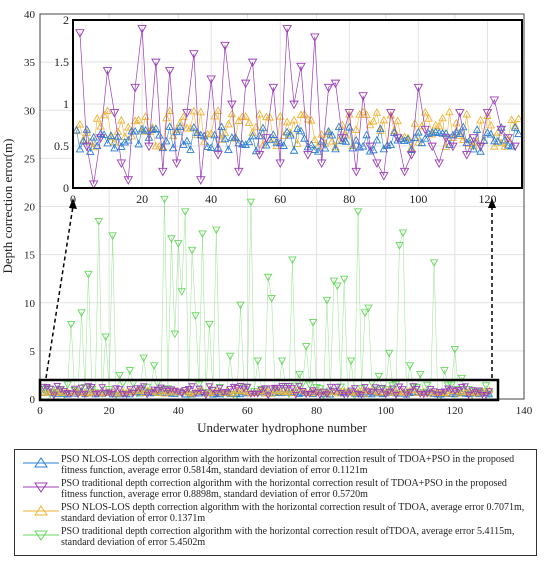 Image resolution: width=550 pixels, height=564 pixels. I want to click on legend-symbol-yellow, so click(41, 510).